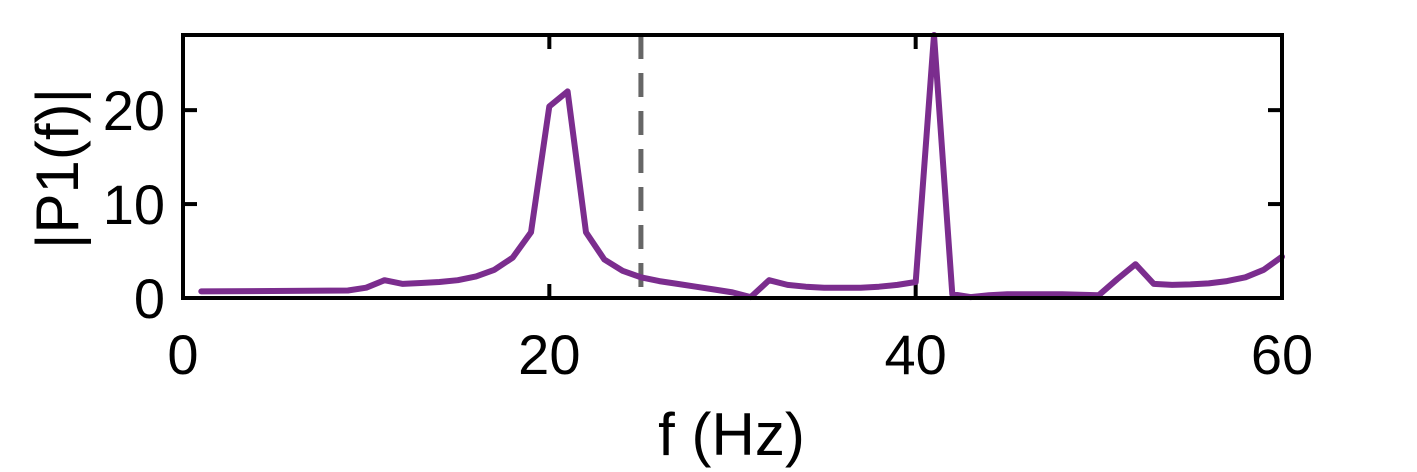 This screenshot has width=1417, height=472. I want to click on y-tick-label: 0, so click(149, 298).